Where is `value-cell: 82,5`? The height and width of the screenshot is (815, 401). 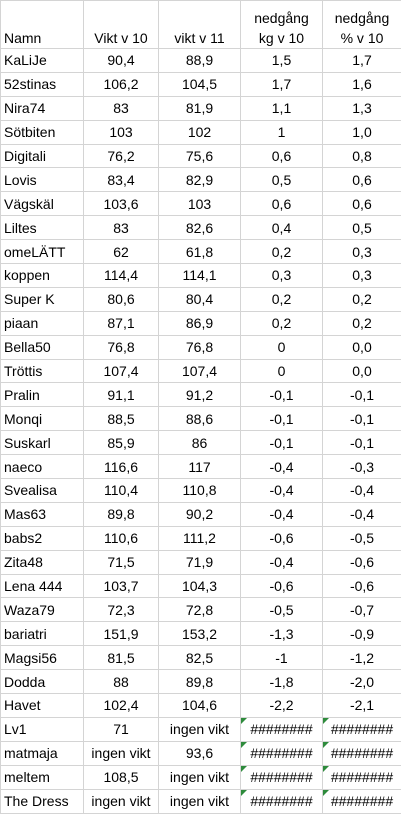
value-cell: 82,5 is located at coordinates (199, 658).